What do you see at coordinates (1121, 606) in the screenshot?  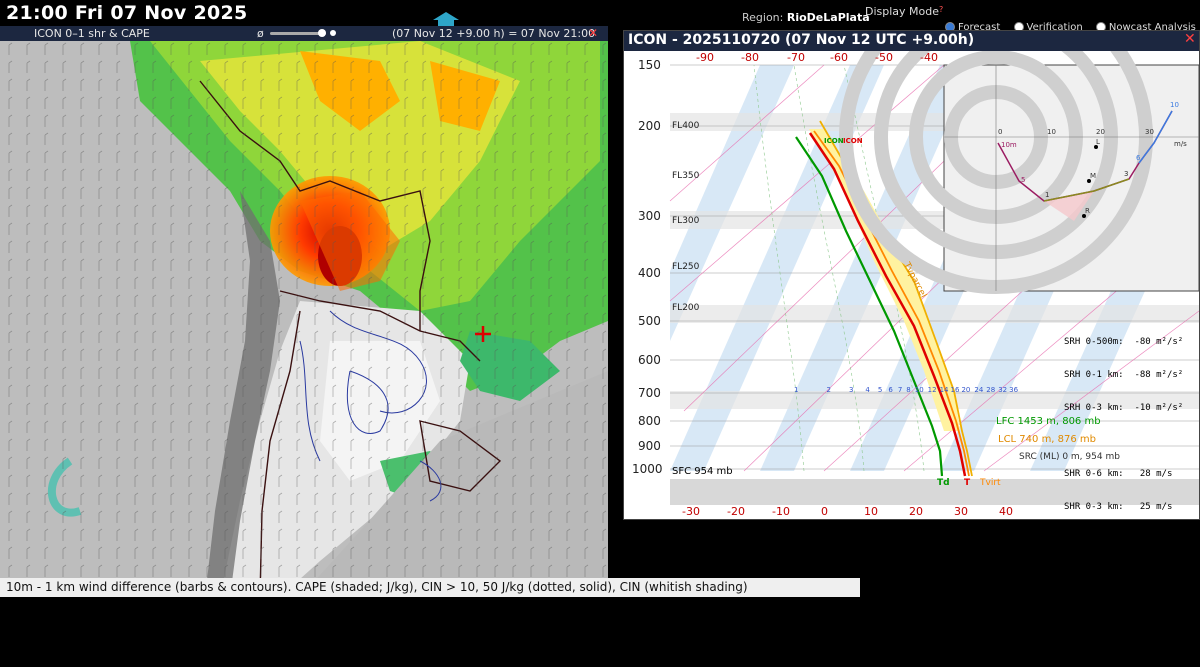 I see `stat-line: CAPE (ML) : 1417 J/kg` at bounding box center [1121, 606].